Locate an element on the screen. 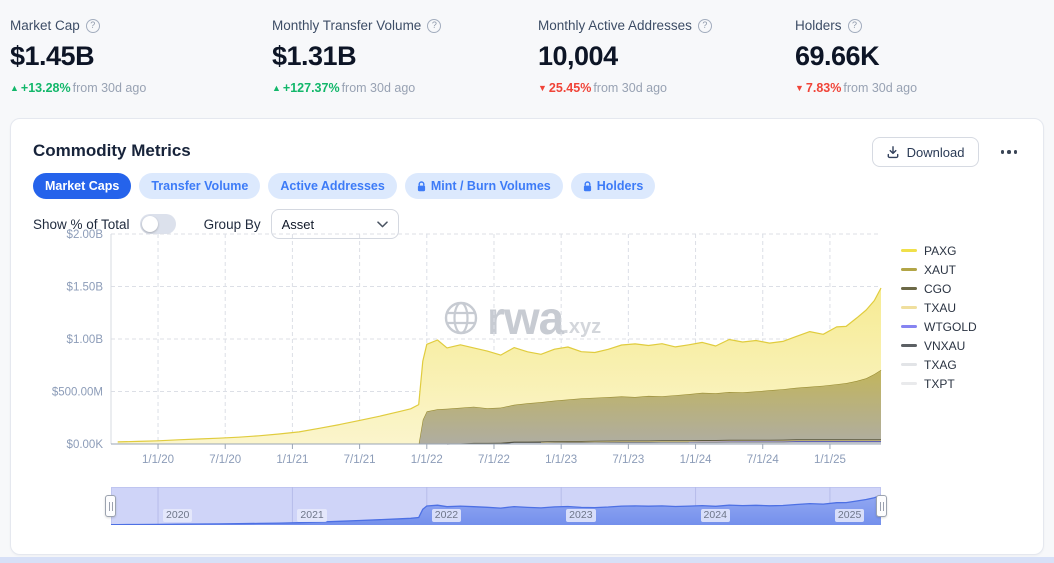  svg-text: 1/1/23 is located at coordinates (561, 460).